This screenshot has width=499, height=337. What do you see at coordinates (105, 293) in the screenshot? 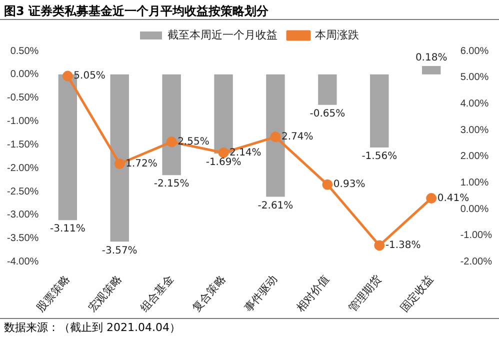
I see `x-tick-label: 宏观策略` at bounding box center [105, 293].